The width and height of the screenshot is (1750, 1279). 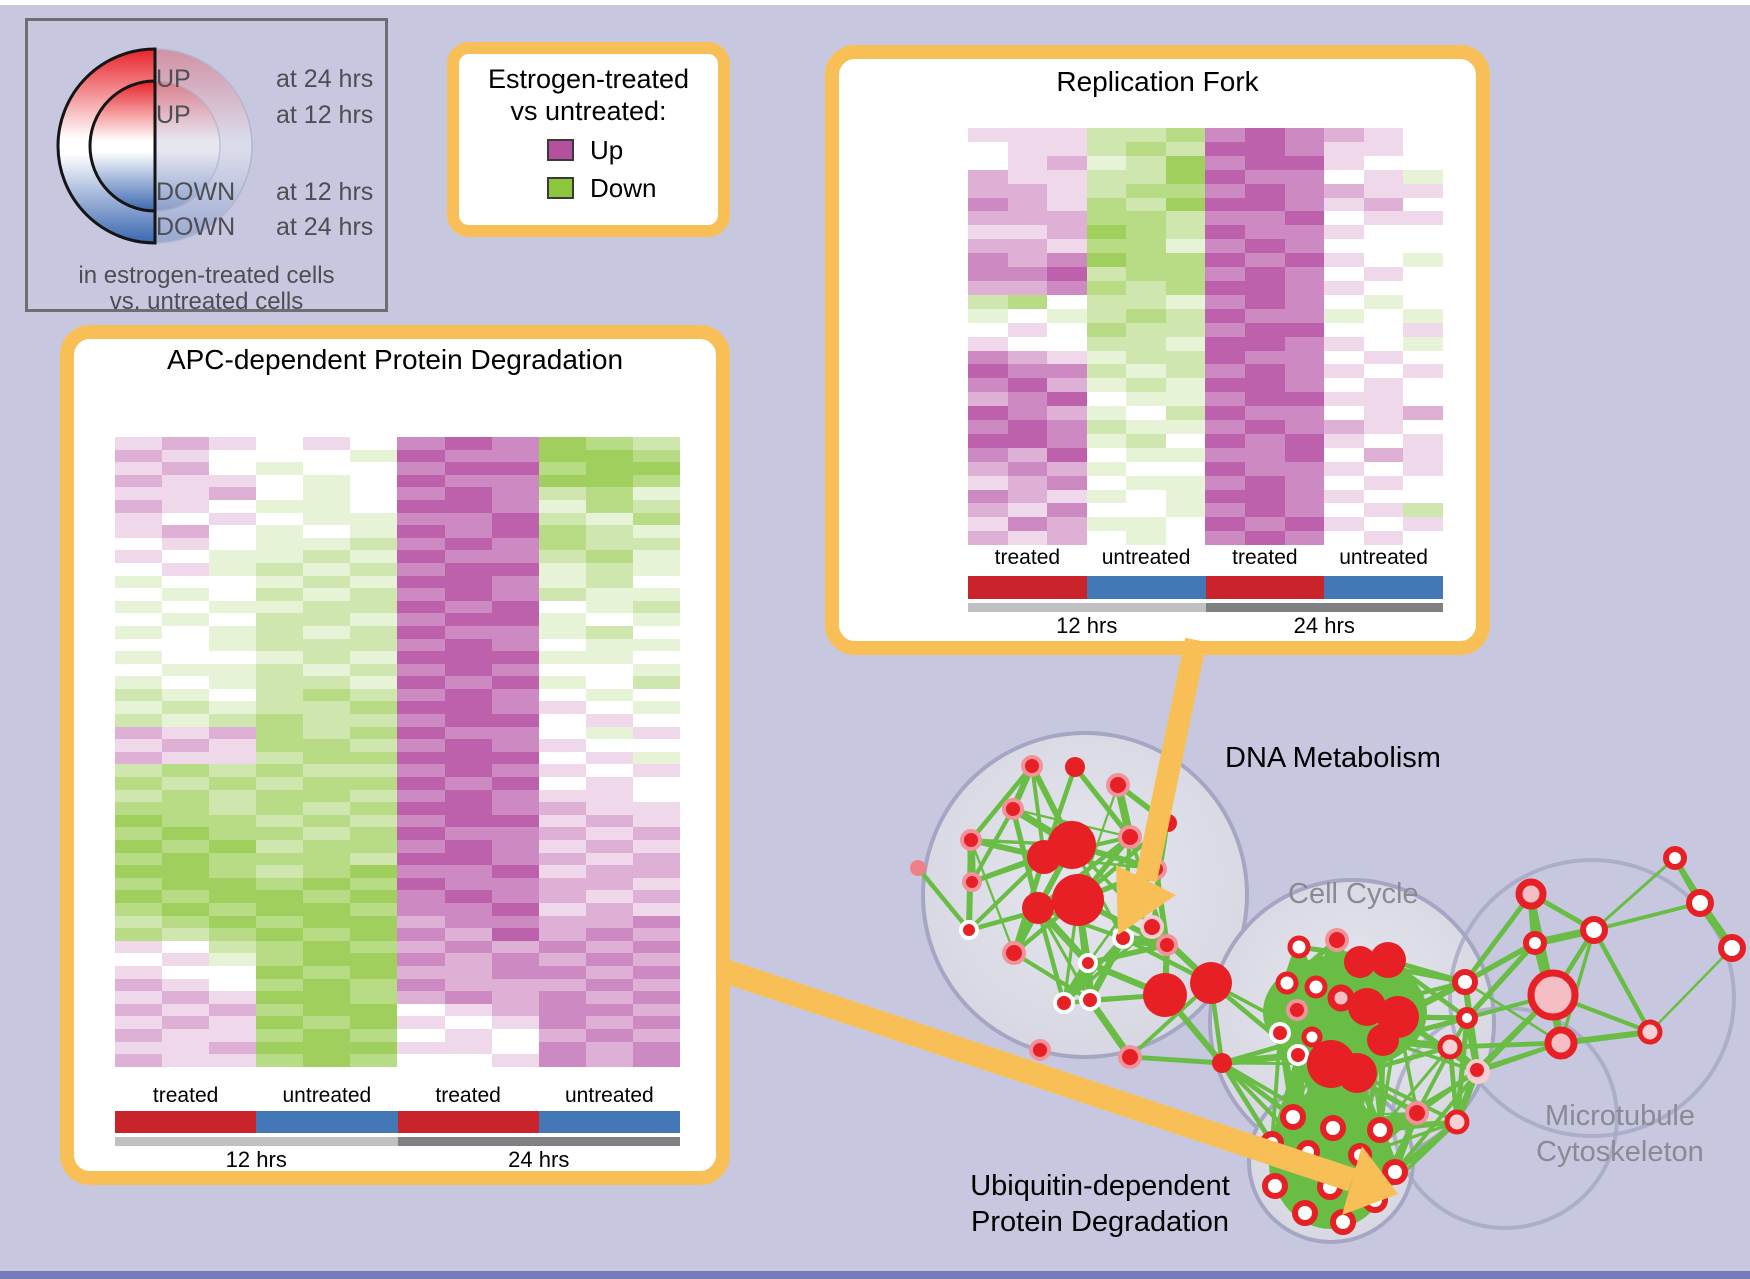 I want to click on legend-up-12: UP, so click(x=173, y=115).